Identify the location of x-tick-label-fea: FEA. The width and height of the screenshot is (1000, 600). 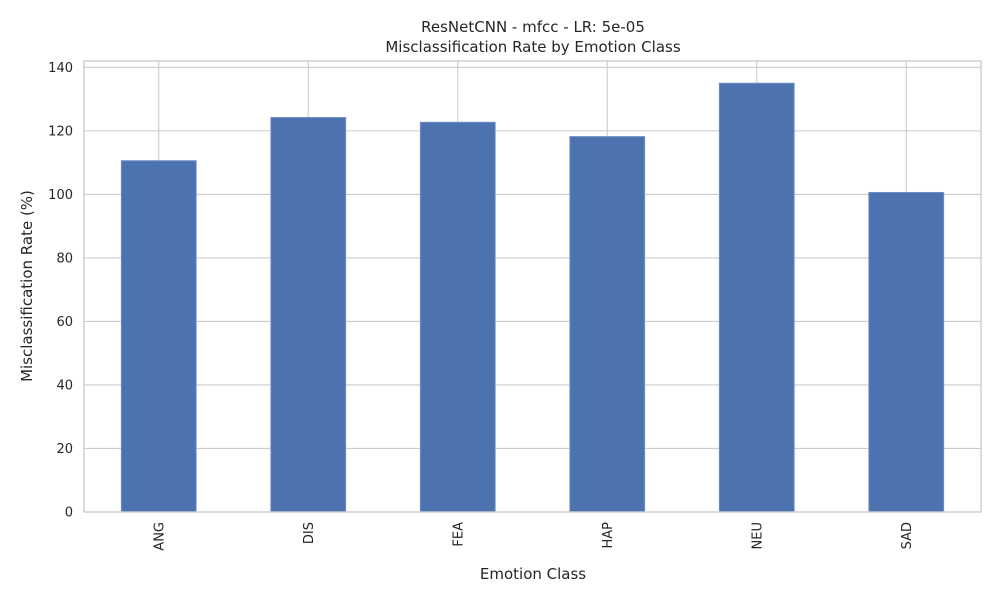
(458, 534).